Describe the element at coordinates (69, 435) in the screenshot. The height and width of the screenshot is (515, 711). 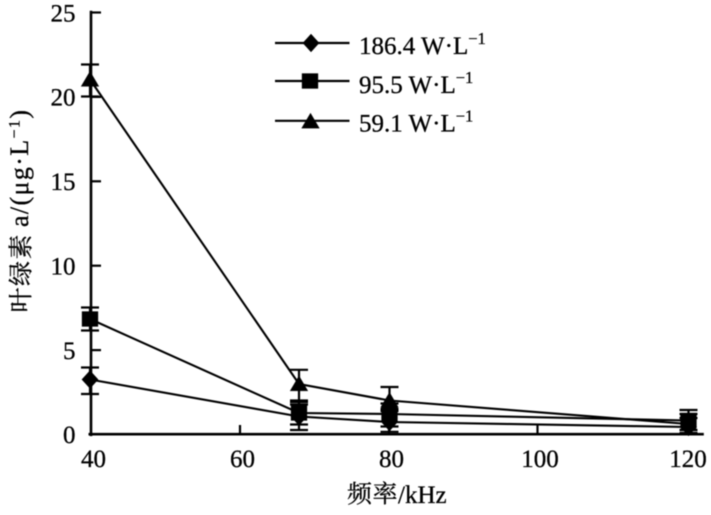
I see `svg-text: 0` at that location.